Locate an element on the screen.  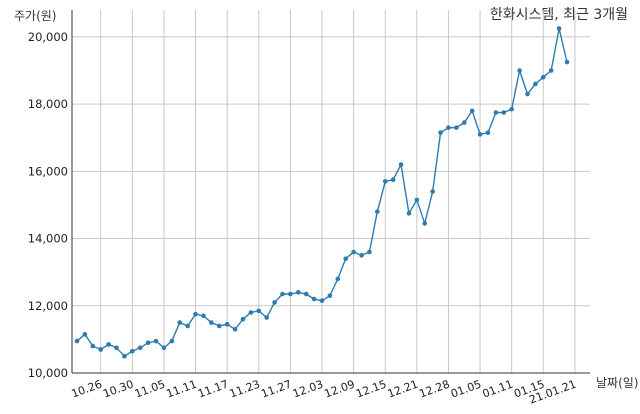
x-tick-label: 11.17 is located at coordinates (213, 389).